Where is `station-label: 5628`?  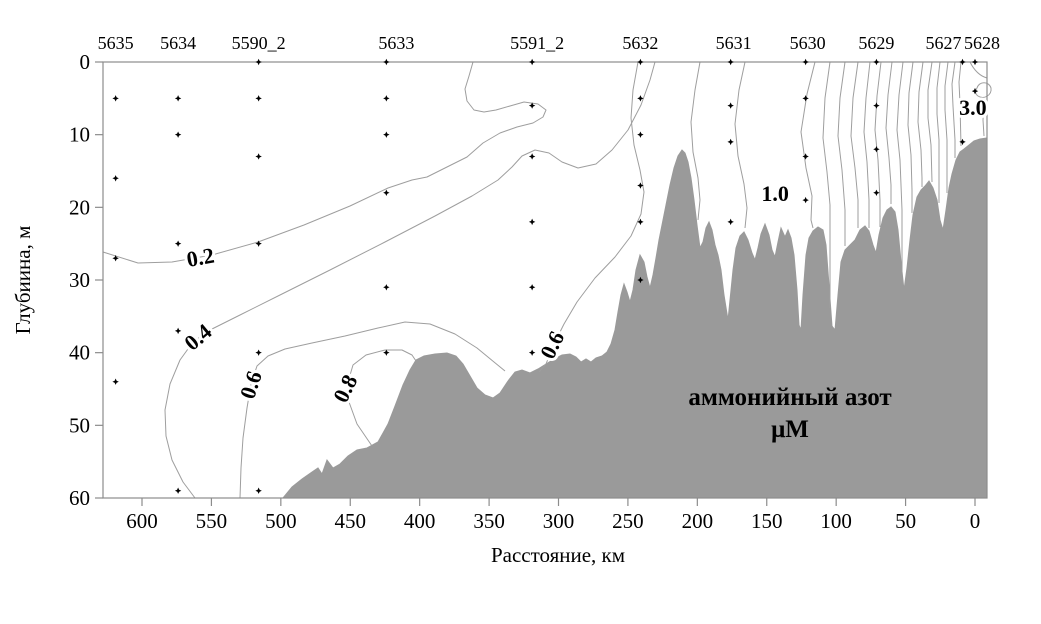
station-label: 5628 is located at coordinates (982, 43).